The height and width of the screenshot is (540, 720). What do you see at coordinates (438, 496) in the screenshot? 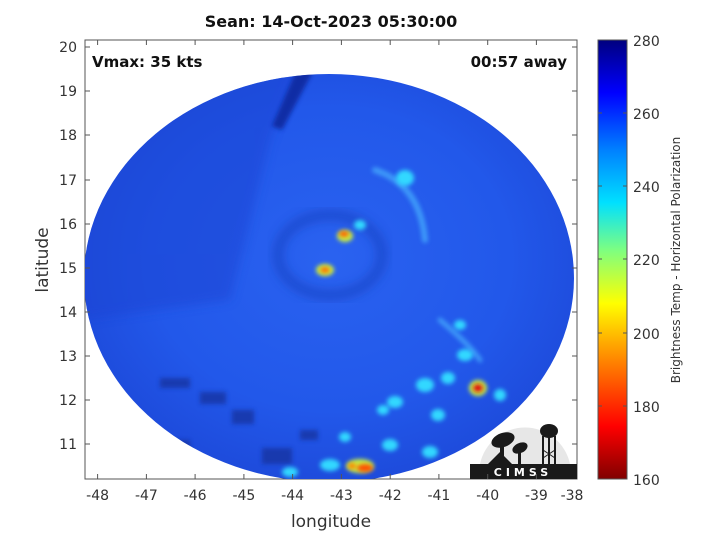
I see `x-tick-label: -41` at bounding box center [438, 496].